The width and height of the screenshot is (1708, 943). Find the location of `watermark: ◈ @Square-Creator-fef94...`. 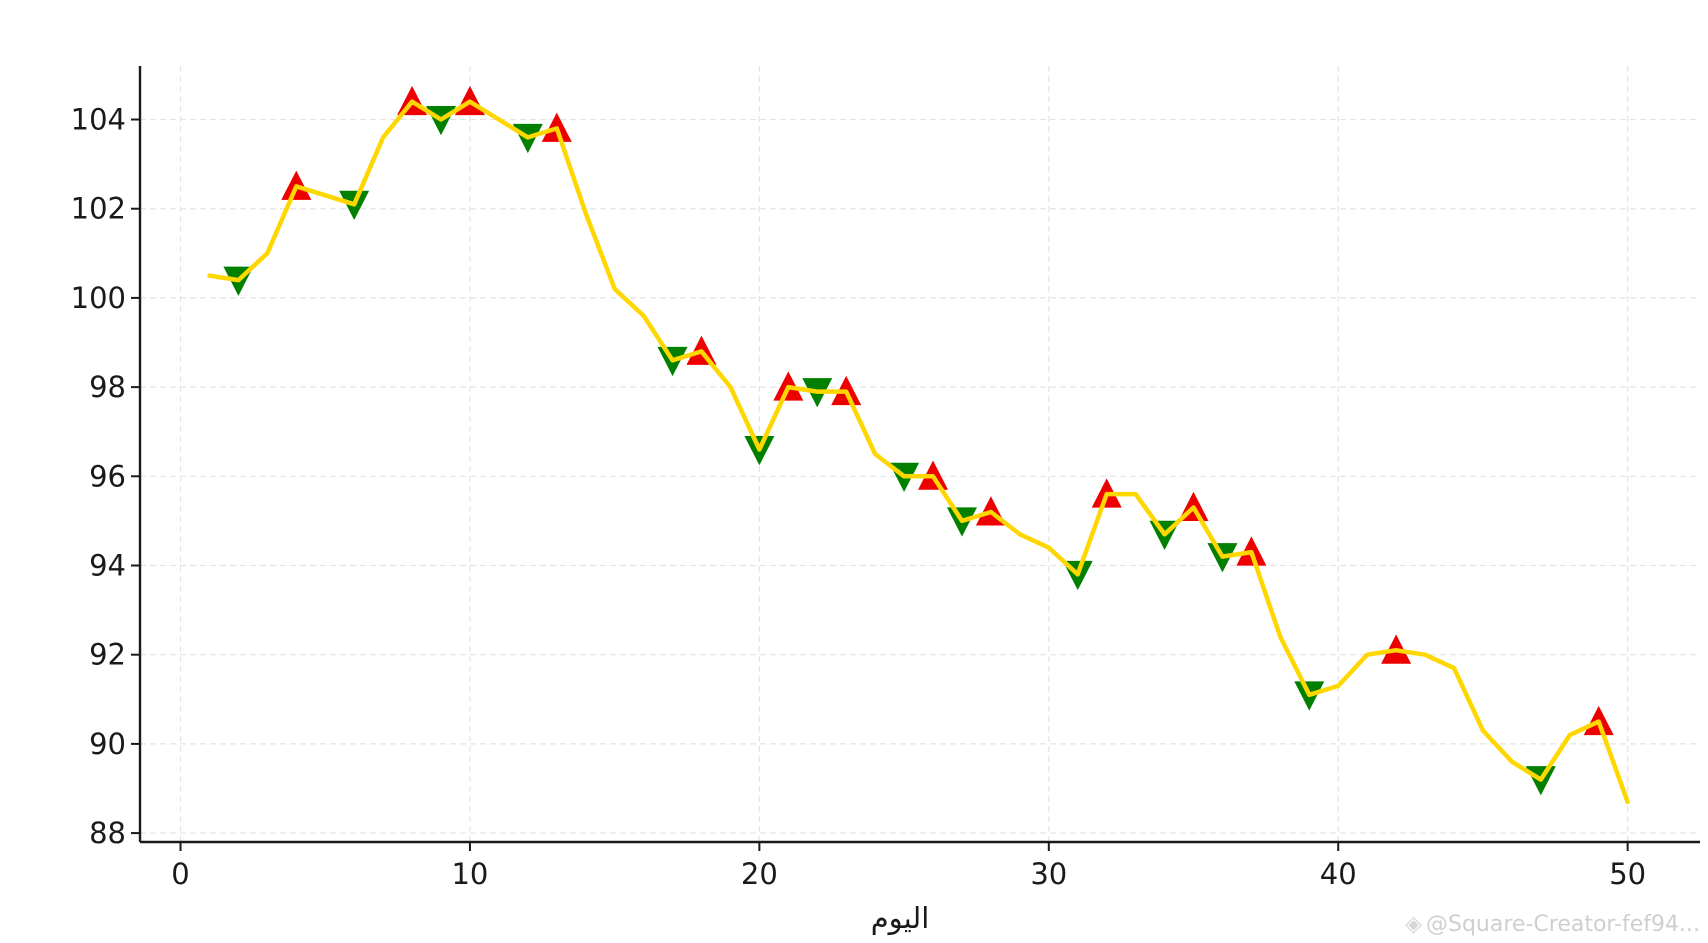

watermark: ◈ @Square-Creator-fef94... is located at coordinates (1552, 924).